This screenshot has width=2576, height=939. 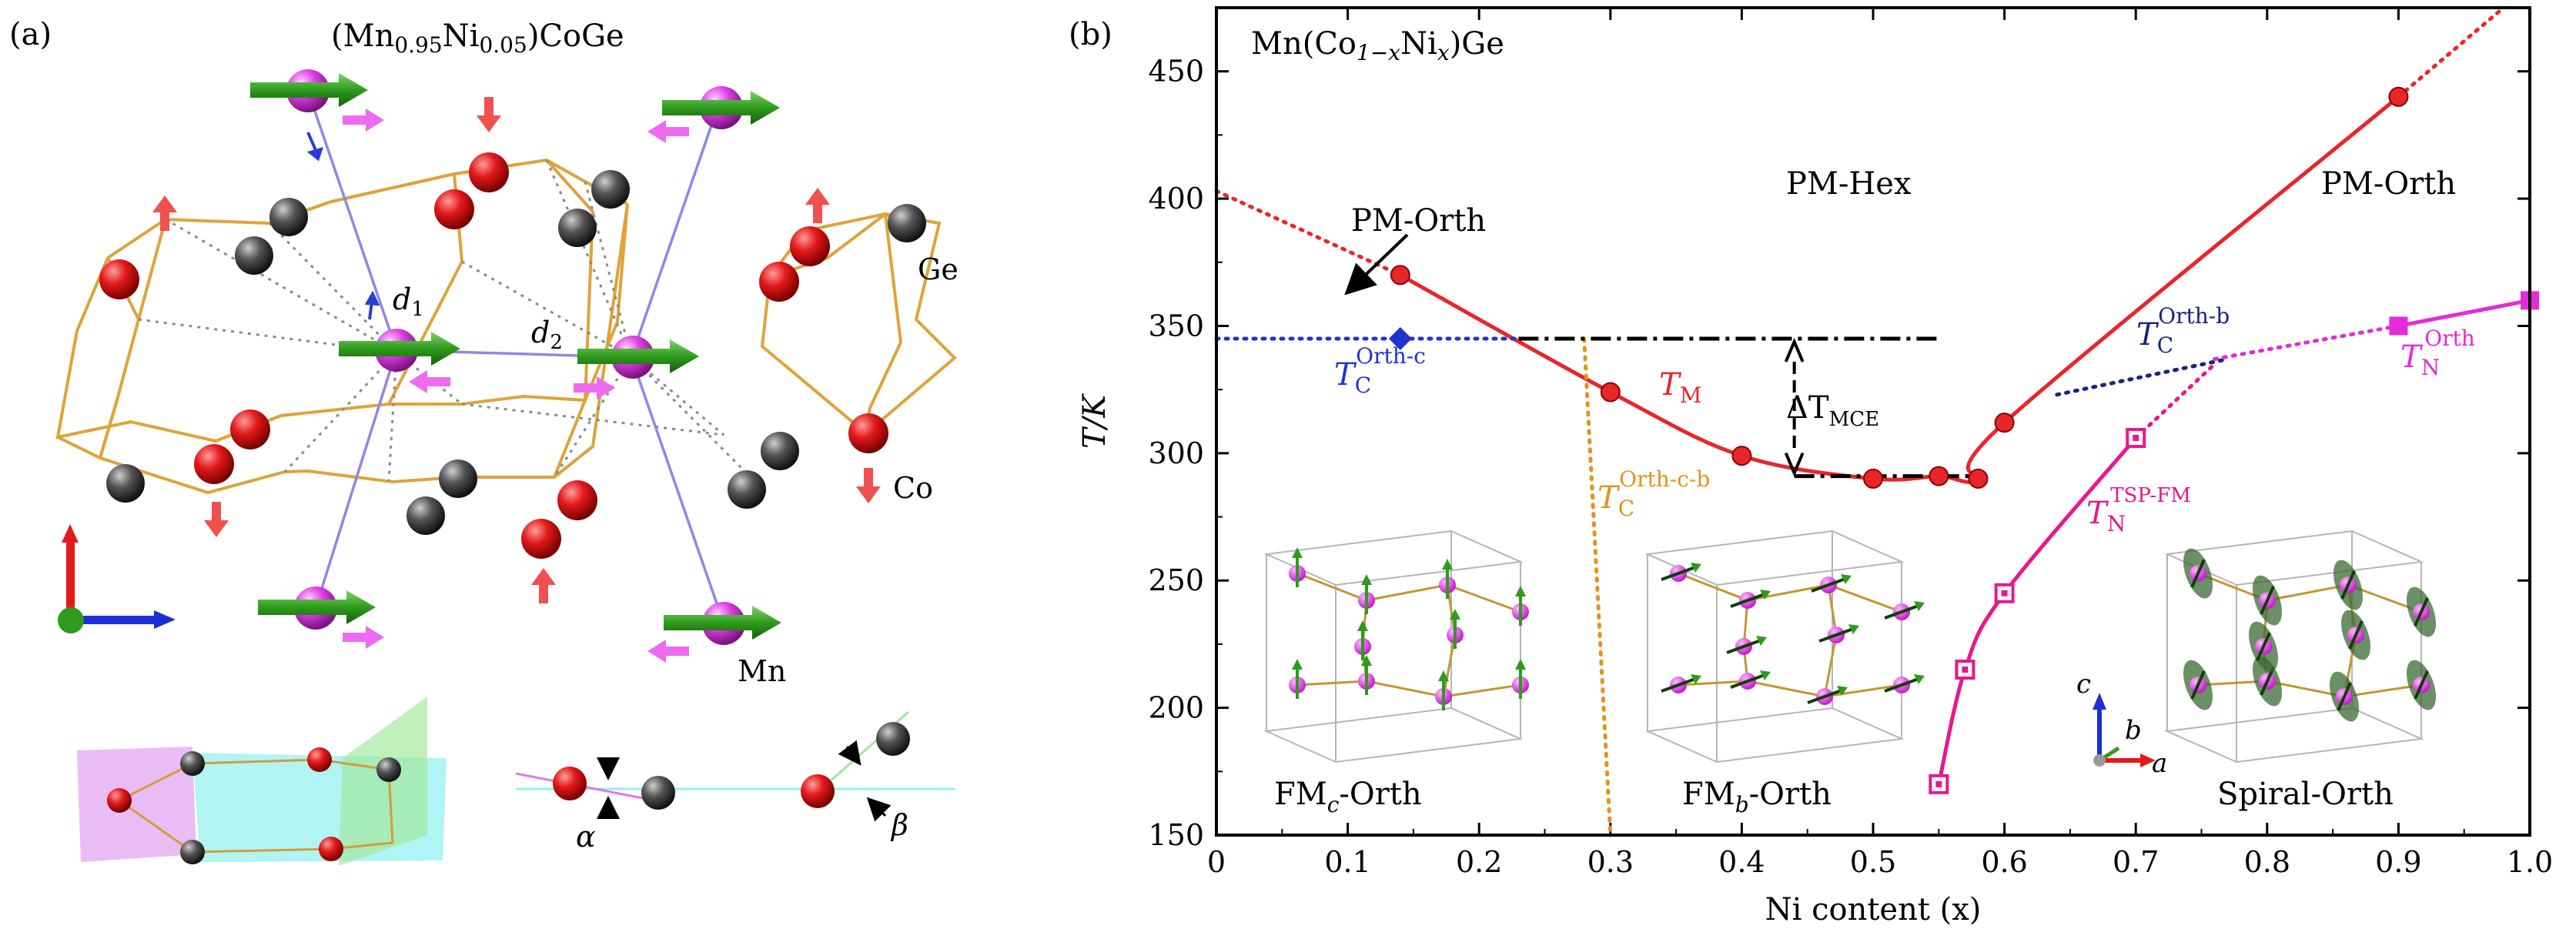 What do you see at coordinates (1757, 797) in the screenshot?
I see `inset-label-fmb: FMb-Orth` at bounding box center [1757, 797].